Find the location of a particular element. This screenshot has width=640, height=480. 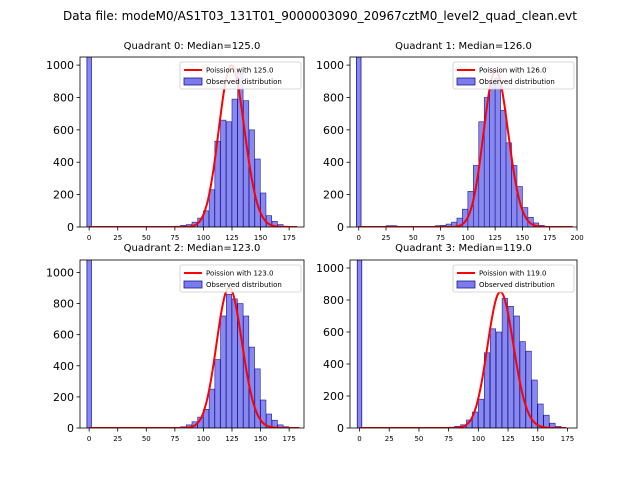

quadrant-1-title: Quadrant 1: Median=126.0 is located at coordinates (463, 46).